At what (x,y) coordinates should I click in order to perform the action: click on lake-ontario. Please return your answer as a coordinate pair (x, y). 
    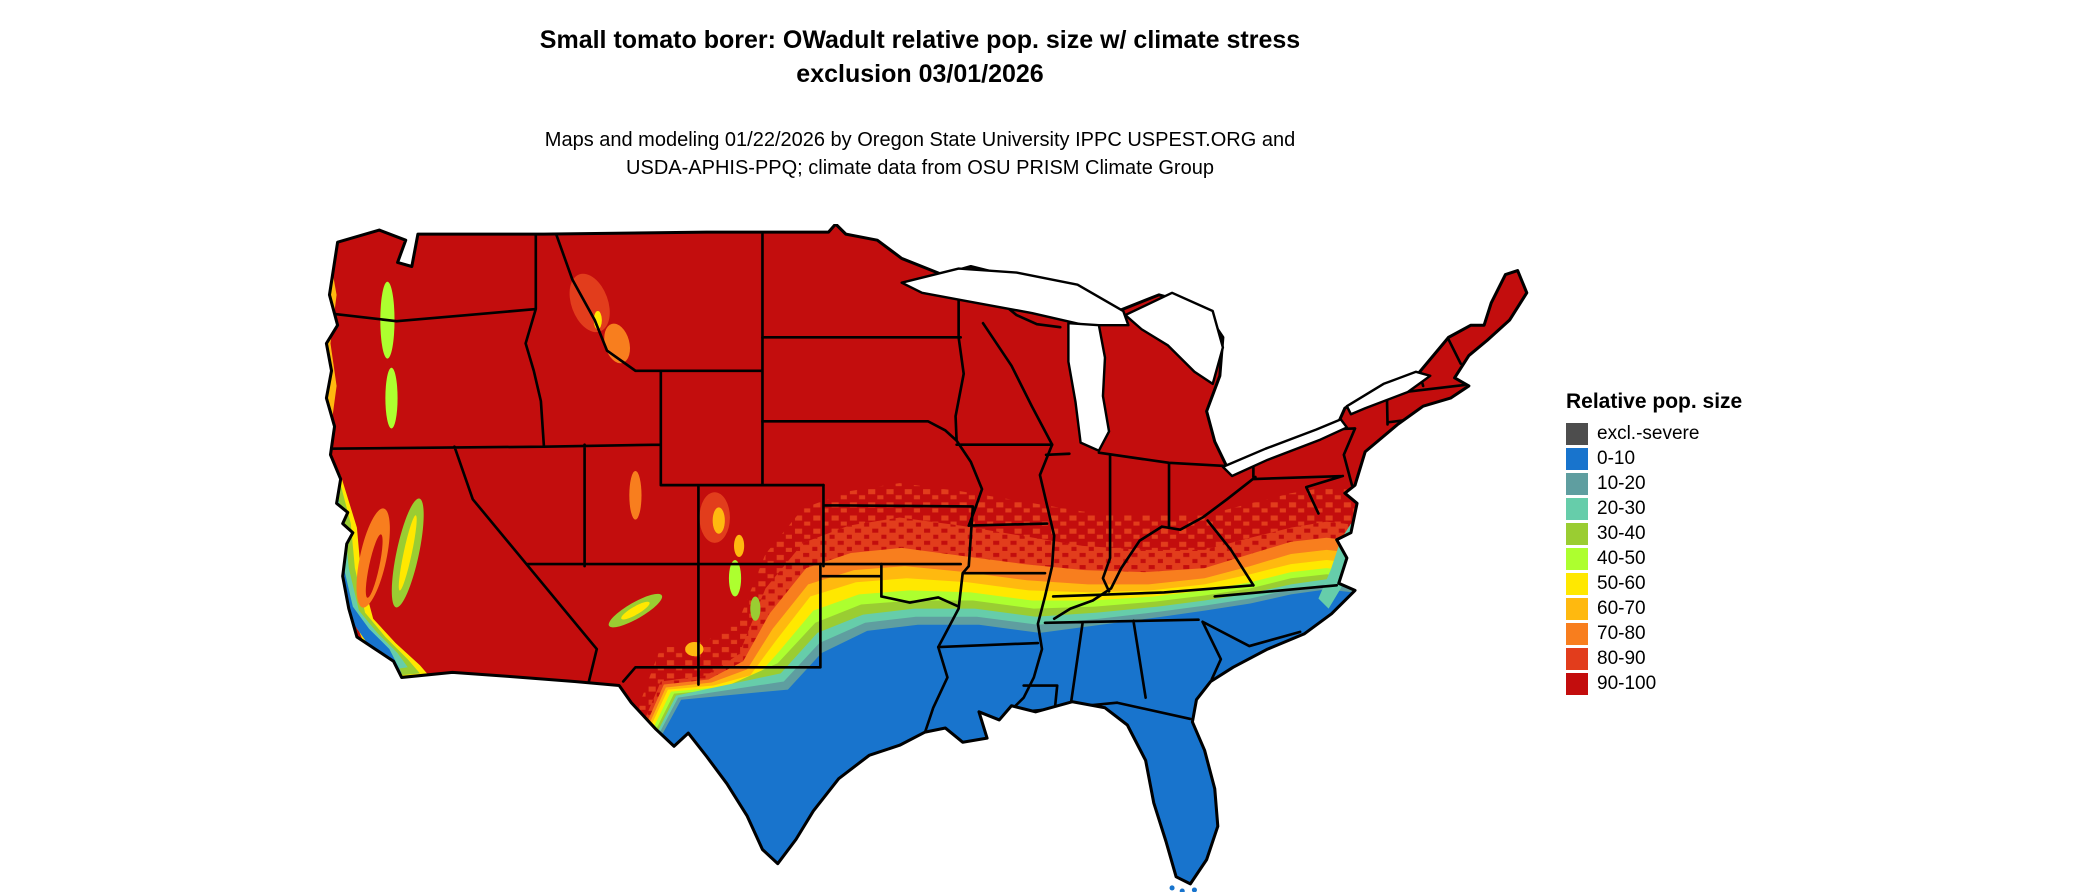
    Looking at the image, I should click on (1388, 393).